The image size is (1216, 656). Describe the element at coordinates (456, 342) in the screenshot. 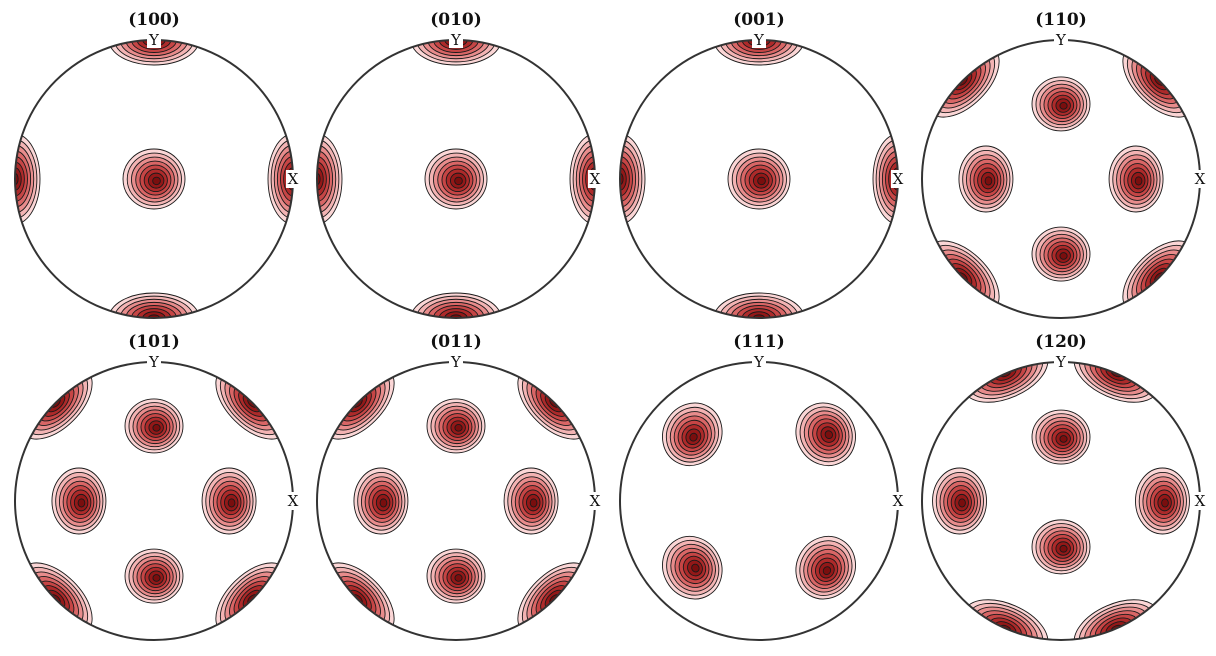

I see `pole-figure-title: (011)` at that location.